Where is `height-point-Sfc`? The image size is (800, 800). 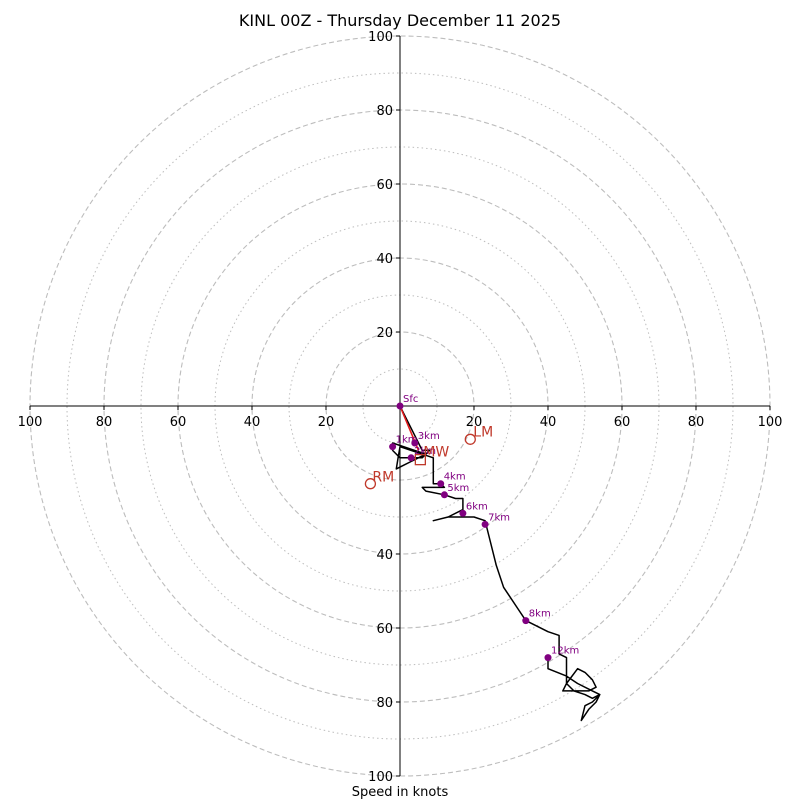 height-point-Sfc is located at coordinates (400, 406).